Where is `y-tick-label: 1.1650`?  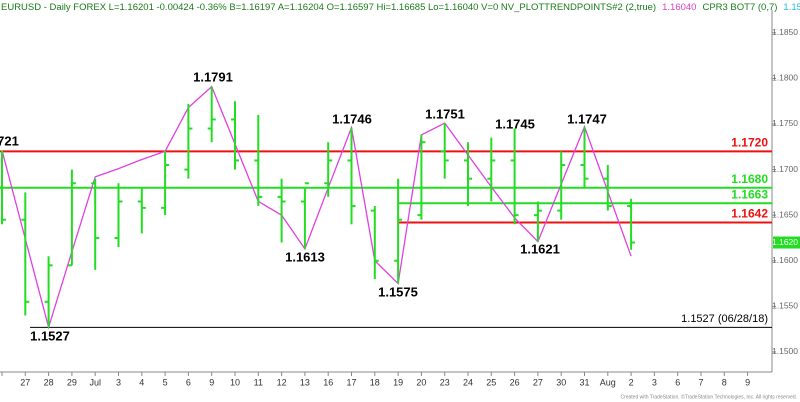
y-tick-label: 1.1650 is located at coordinates (785, 214).